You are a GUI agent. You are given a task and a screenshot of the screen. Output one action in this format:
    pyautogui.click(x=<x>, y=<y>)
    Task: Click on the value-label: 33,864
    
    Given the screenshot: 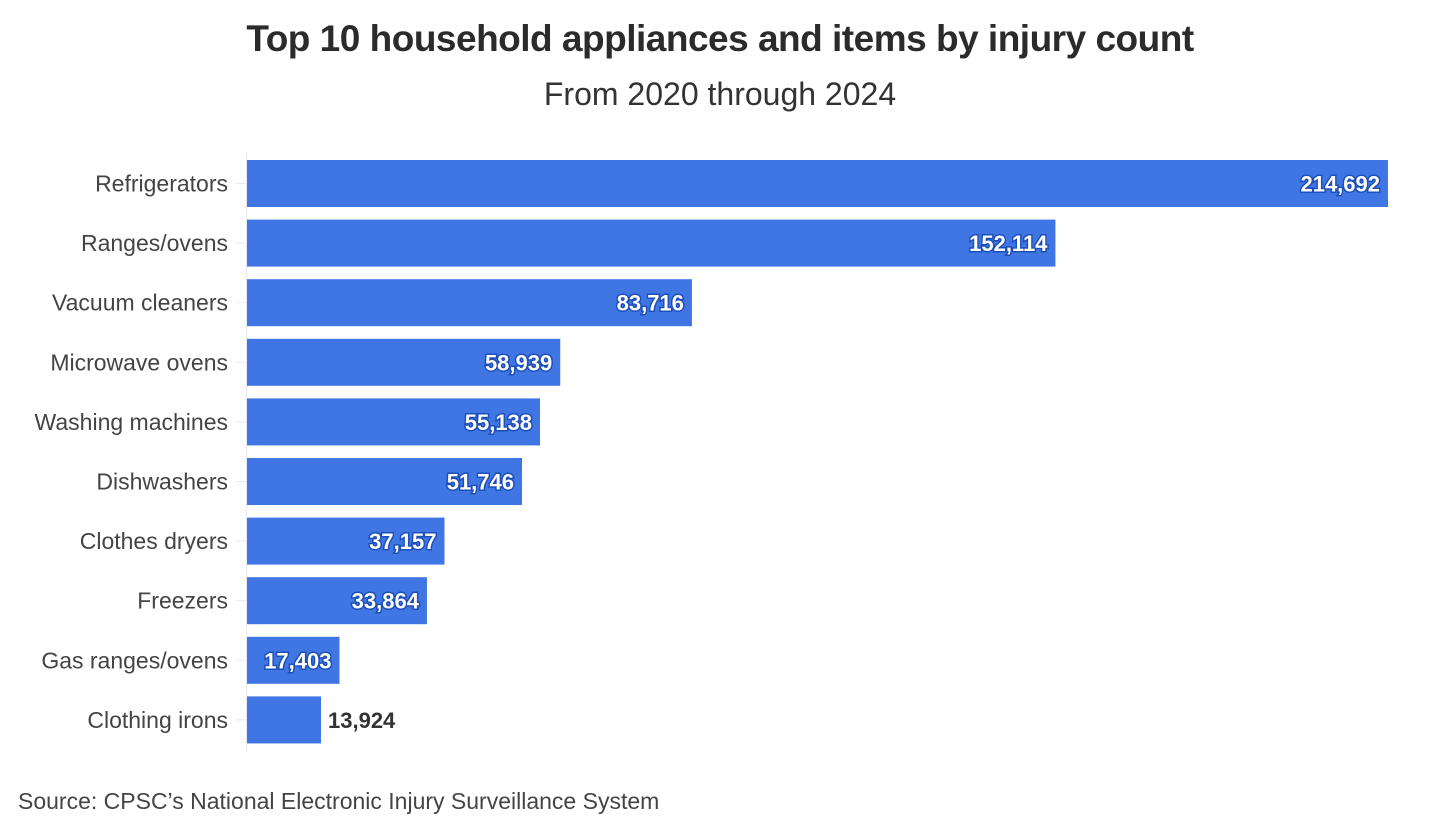 What is the action you would take?
    pyautogui.click(x=386, y=601)
    